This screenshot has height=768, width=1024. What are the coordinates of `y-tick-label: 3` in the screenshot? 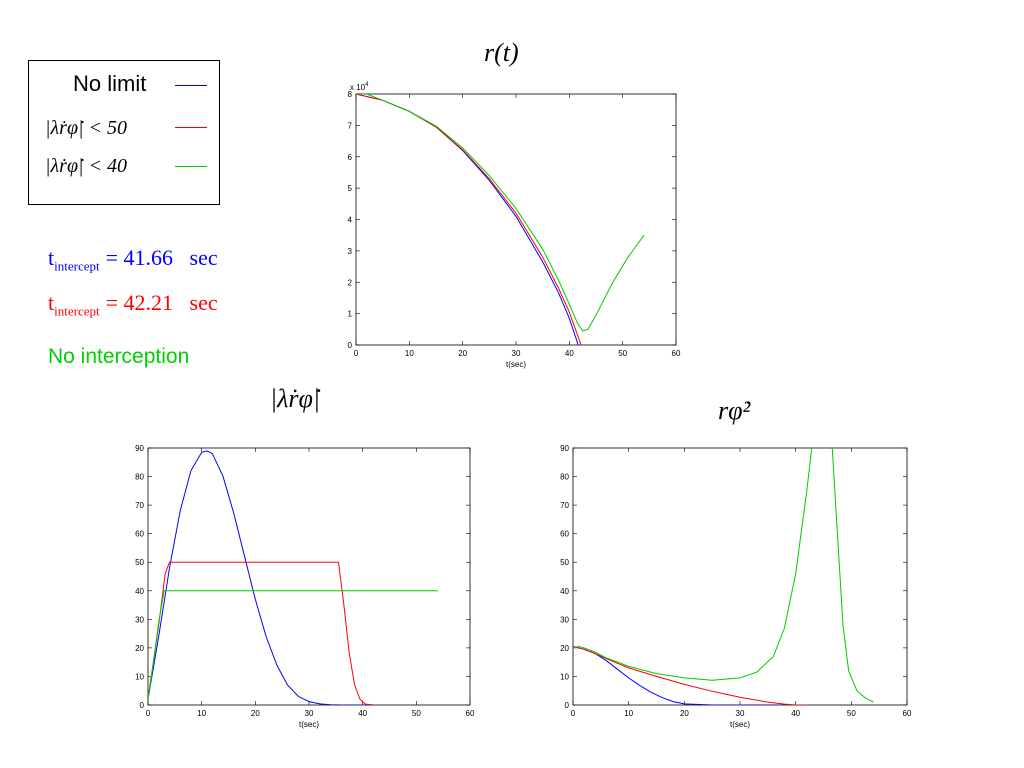 It's located at (350, 251).